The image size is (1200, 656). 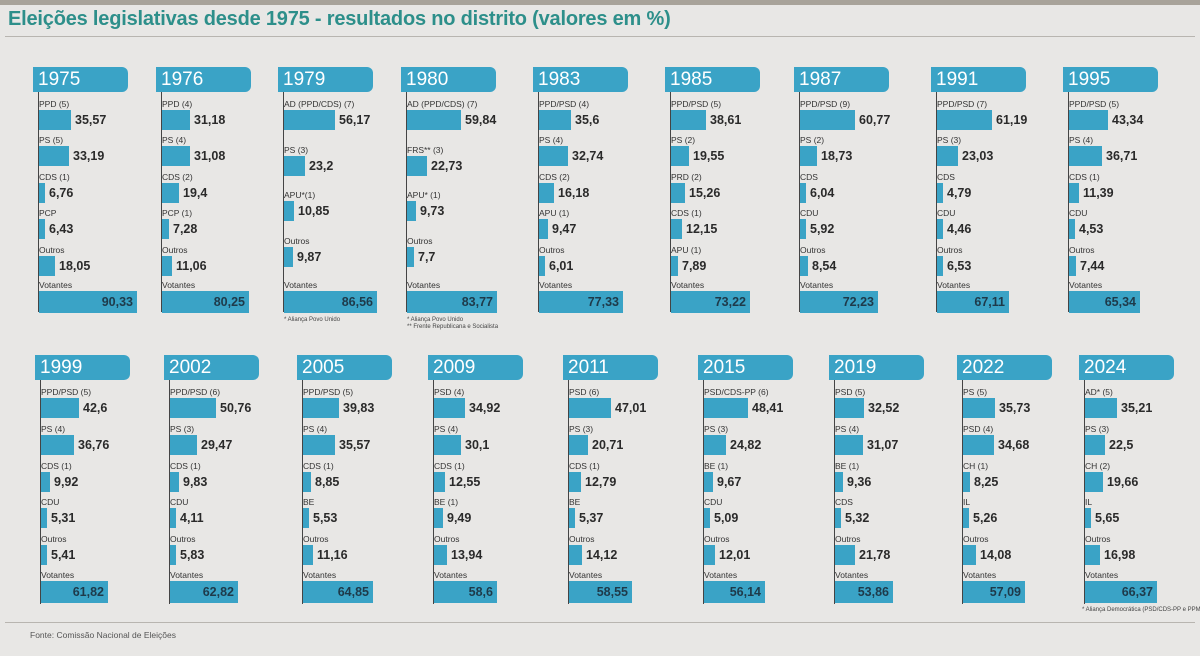 What do you see at coordinates (432, 211) in the screenshot?
I see `party-value: 9,73` at bounding box center [432, 211].